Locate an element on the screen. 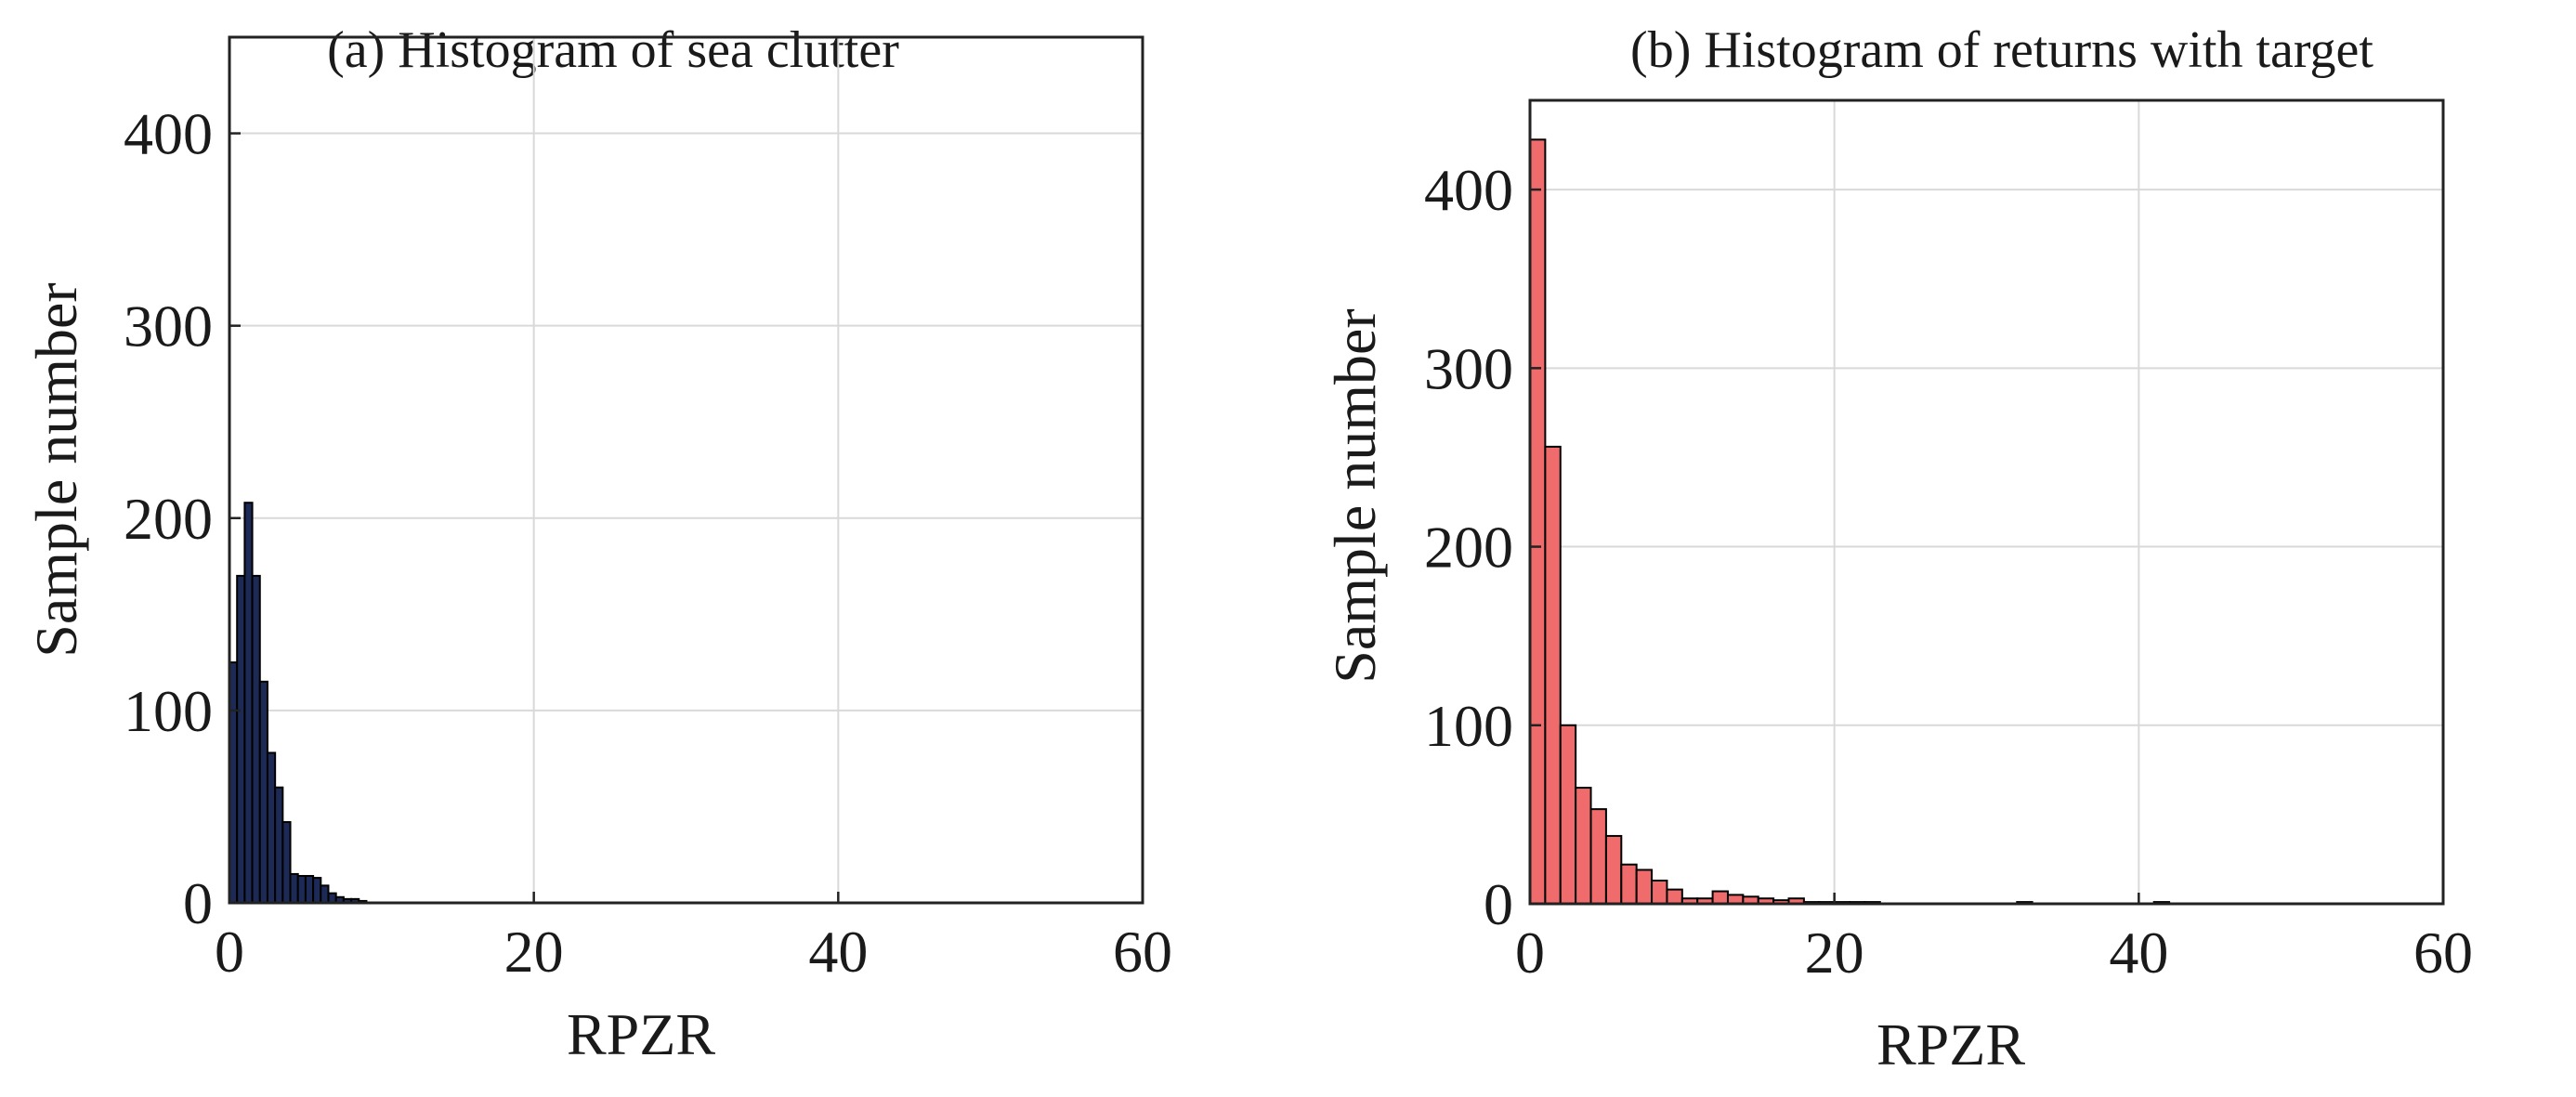  chart-b-x-tick-label: 40 is located at coordinates (2138, 953).